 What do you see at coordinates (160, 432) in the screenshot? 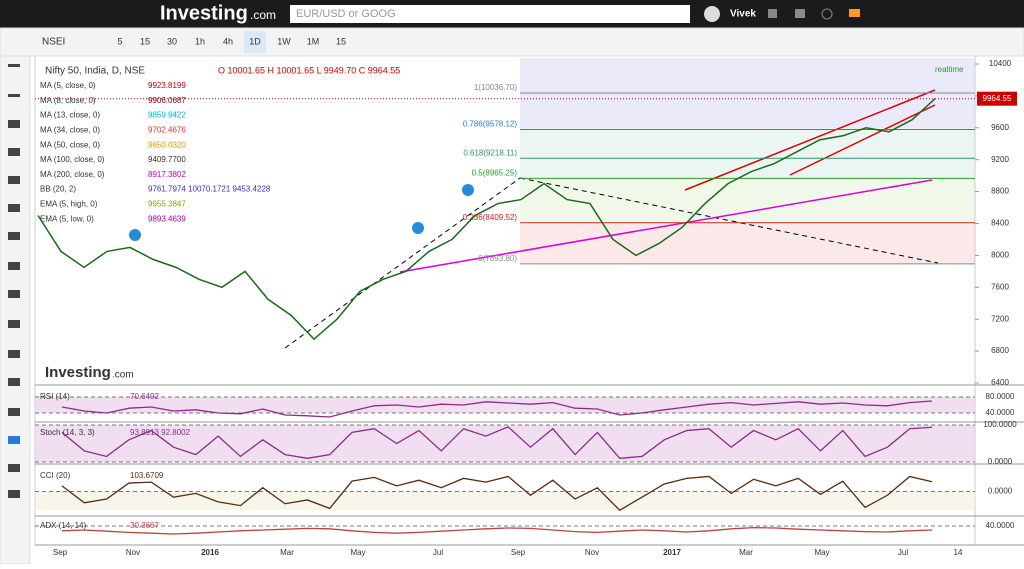
I see `panel-readout: 93.8913 92.8002` at bounding box center [160, 432].